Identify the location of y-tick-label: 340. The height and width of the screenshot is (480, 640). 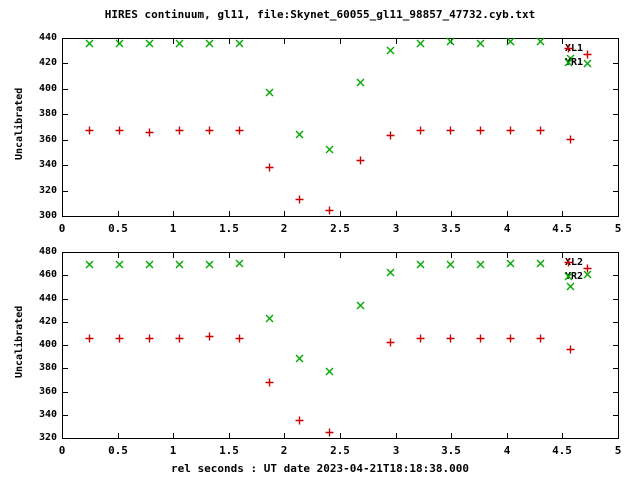
(47, 414).